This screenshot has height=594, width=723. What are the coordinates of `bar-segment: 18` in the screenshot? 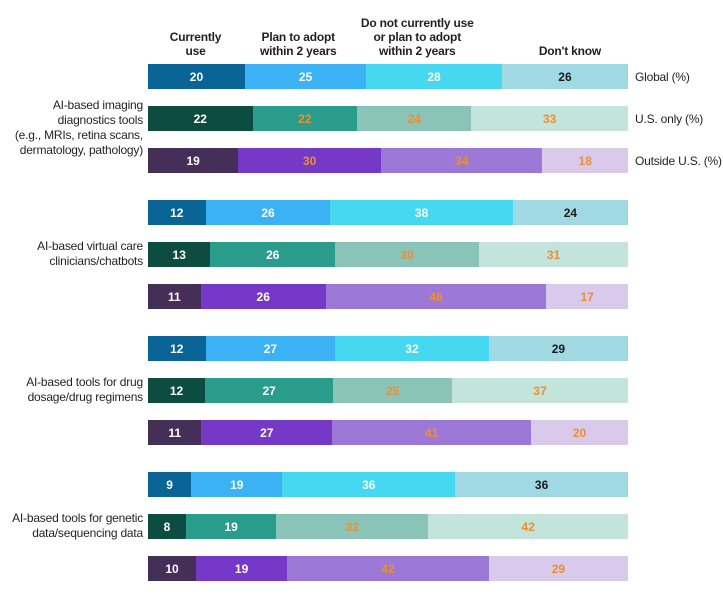 It's located at (585, 160).